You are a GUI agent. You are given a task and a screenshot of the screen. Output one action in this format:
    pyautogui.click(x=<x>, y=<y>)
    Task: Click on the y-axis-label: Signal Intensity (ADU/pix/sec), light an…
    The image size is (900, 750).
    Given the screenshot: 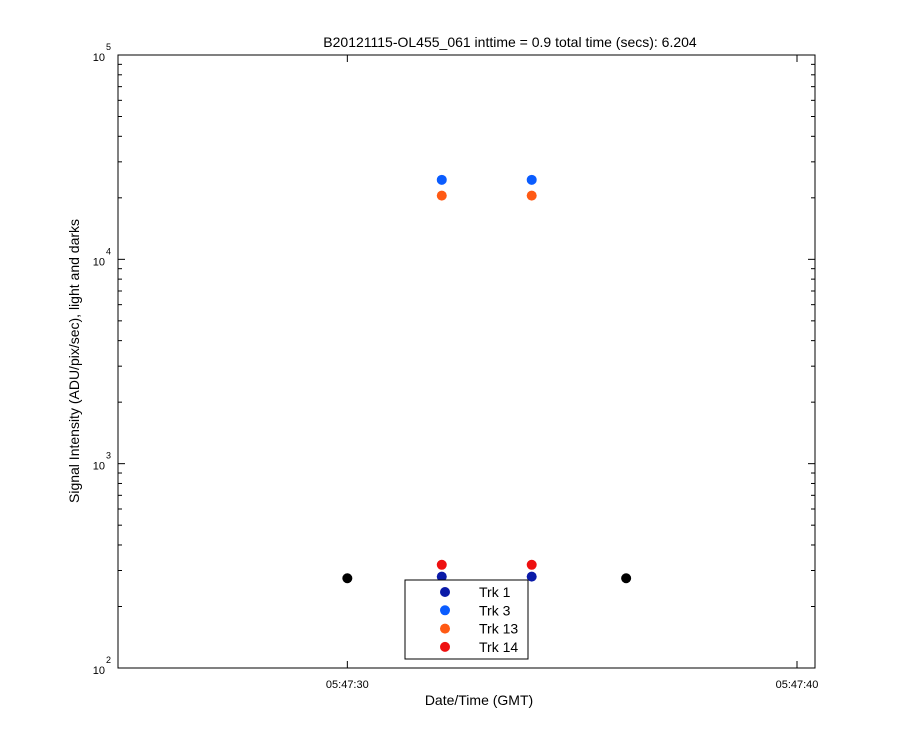 What is the action you would take?
    pyautogui.click(x=74, y=361)
    